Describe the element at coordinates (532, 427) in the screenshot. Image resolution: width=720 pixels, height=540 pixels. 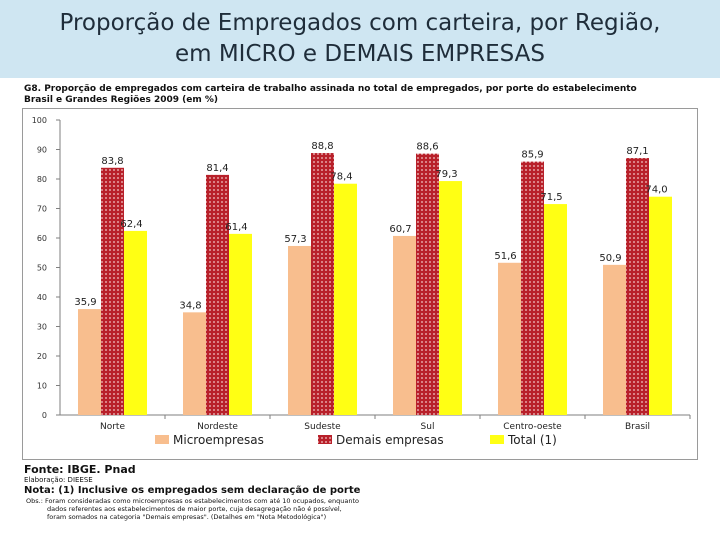
I see `category-label: Centro-oeste` at that location.